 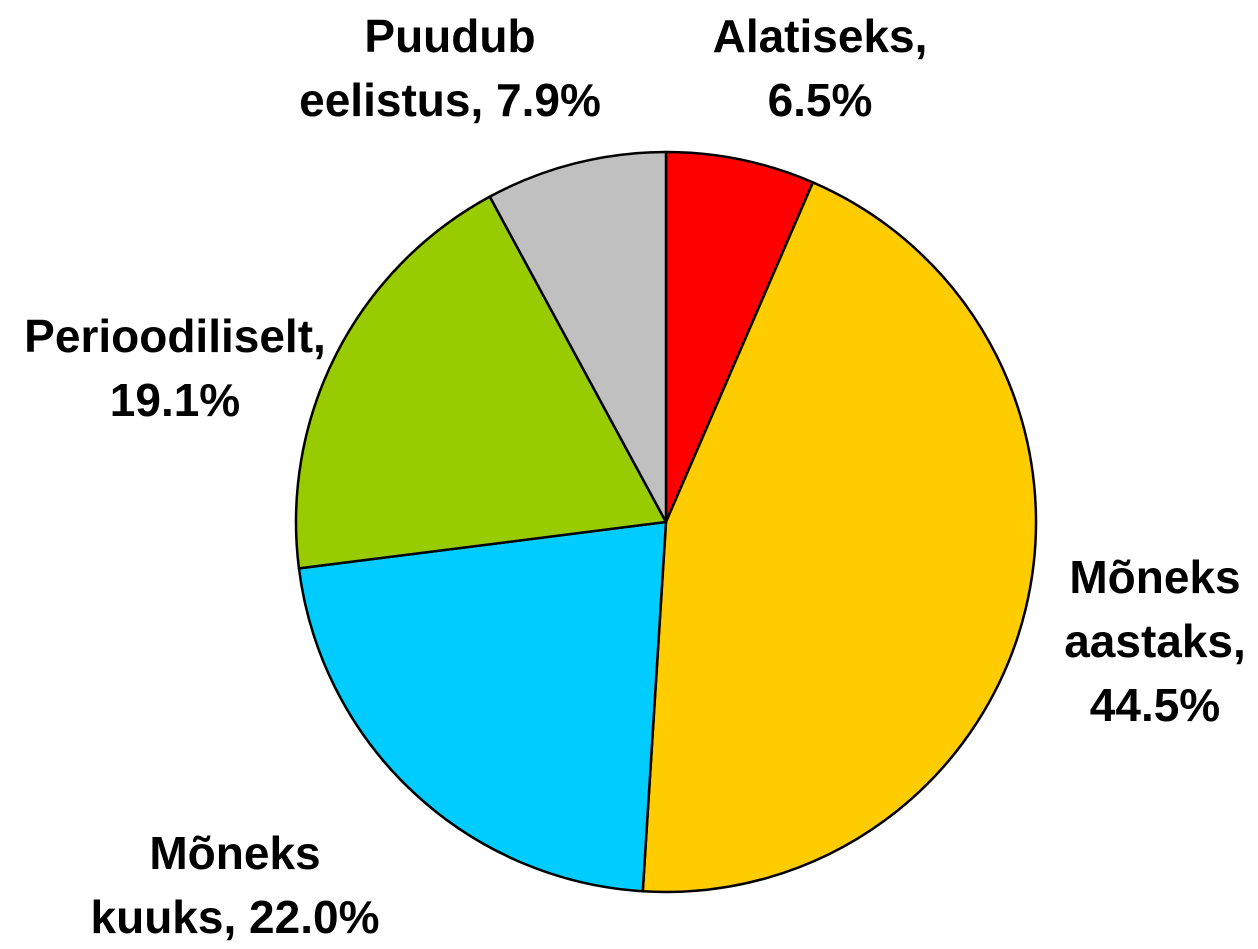 I want to click on slice-label: Mõneks kuuks, 22.0%, so click(x=235, y=885).